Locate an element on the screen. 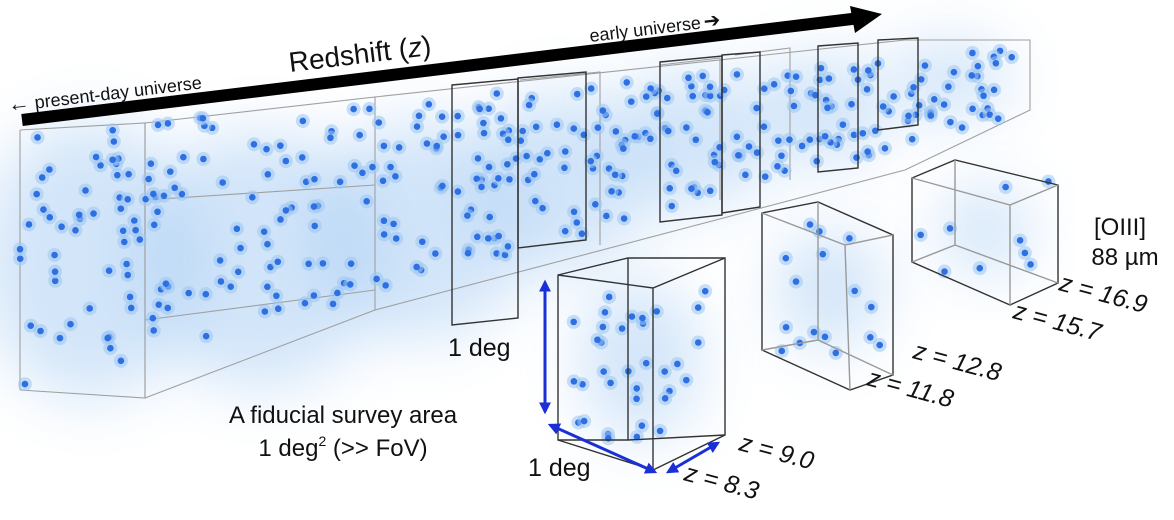 Image resolution: width=1174 pixels, height=520 pixels. z-label: z = 9.0 is located at coordinates (775, 451).